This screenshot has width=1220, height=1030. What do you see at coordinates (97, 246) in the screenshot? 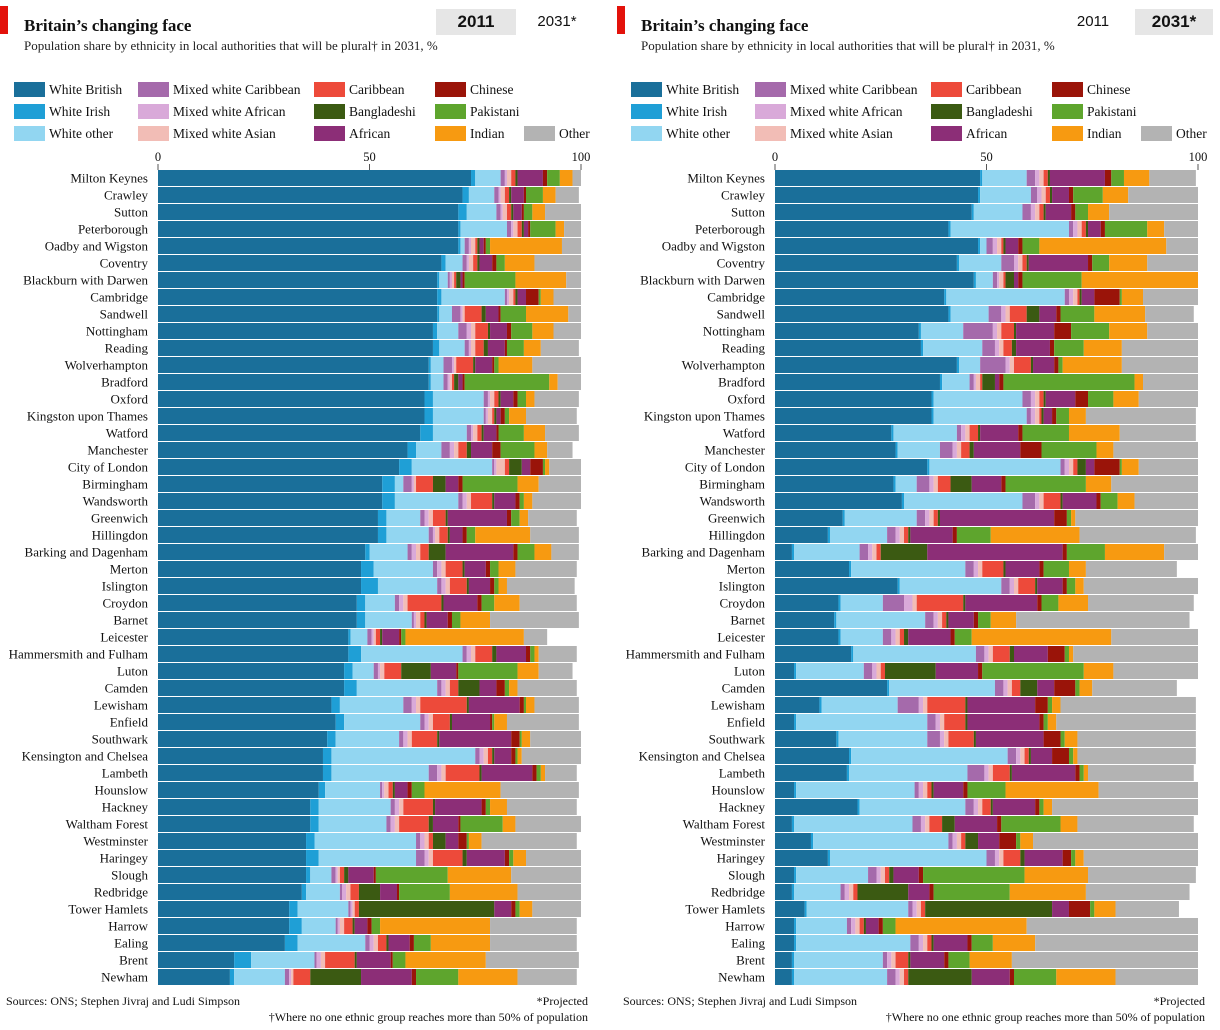
I see `category-label: Oadby and Wigston` at bounding box center [97, 246].